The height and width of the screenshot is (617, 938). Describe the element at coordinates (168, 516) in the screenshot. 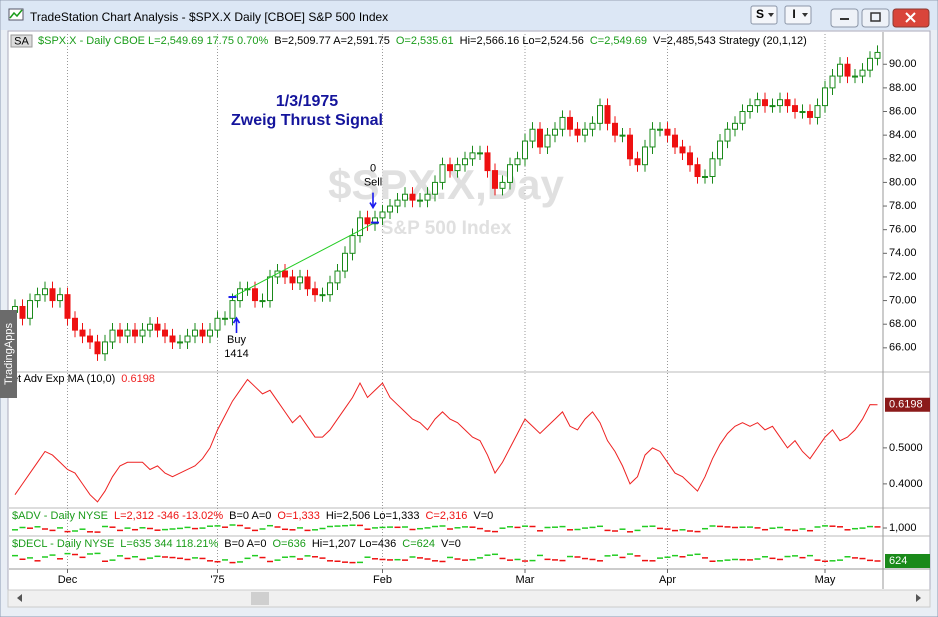

I see `header-segment: L=2,312 -346 -13.02%` at that location.